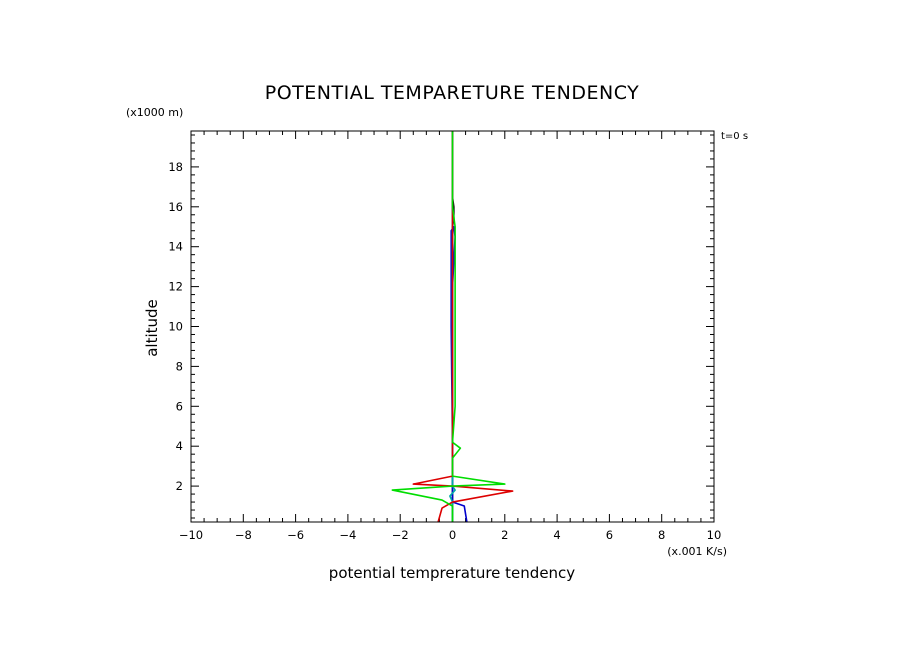 The width and height of the screenshot is (904, 659). I want to click on y-tick-label: 12, so click(175, 287).